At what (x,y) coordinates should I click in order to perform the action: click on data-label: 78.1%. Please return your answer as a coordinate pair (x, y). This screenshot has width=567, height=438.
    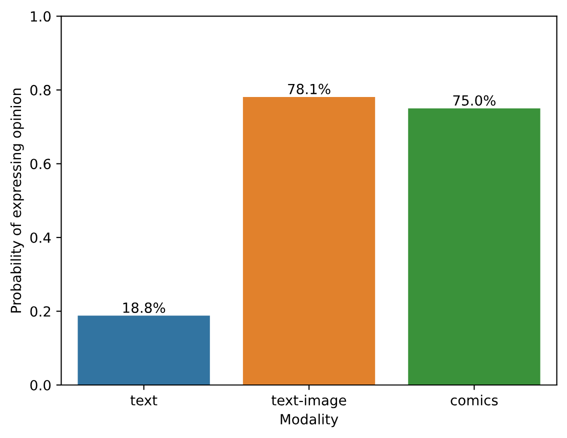
    Looking at the image, I should click on (309, 89).